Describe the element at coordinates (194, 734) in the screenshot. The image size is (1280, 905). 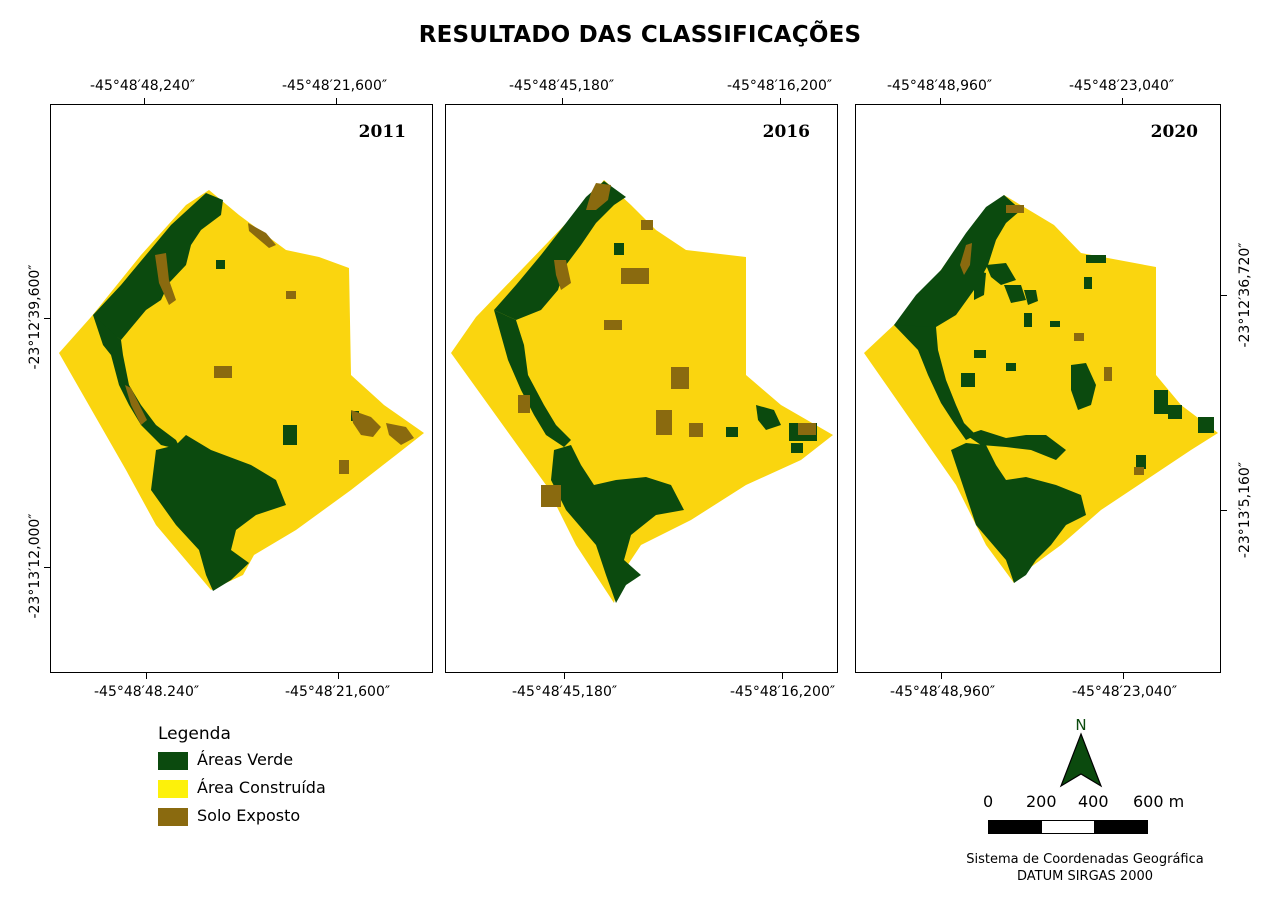
I see `legend-title: Legenda` at that location.